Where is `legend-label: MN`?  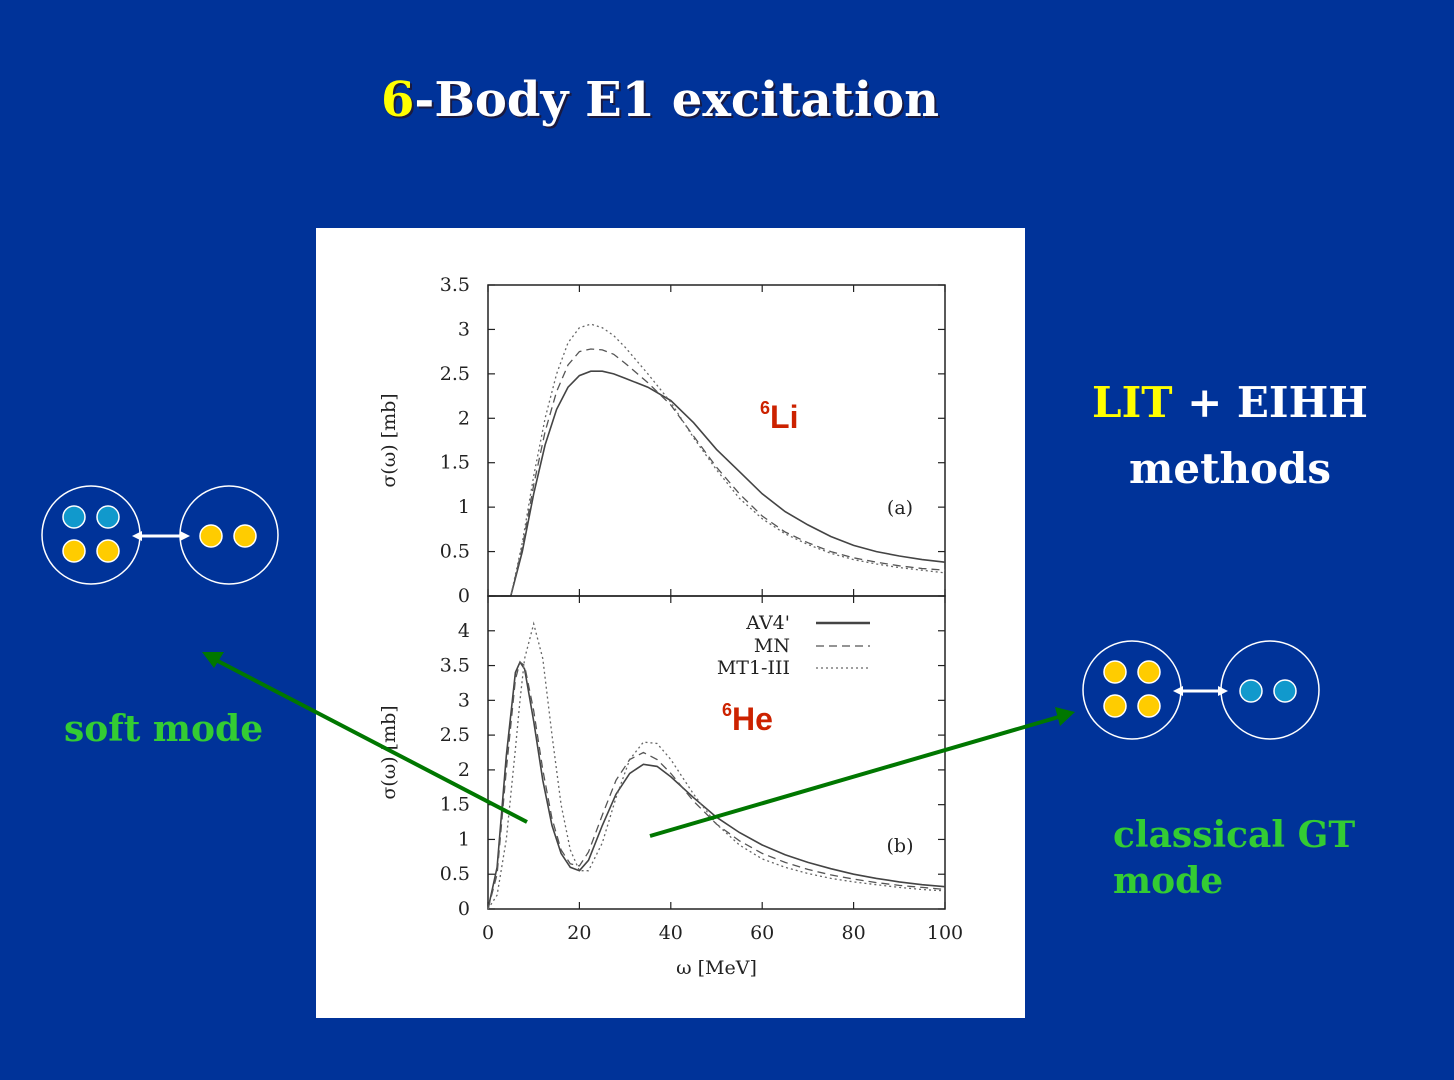
legend-label: MN is located at coordinates (772, 646).